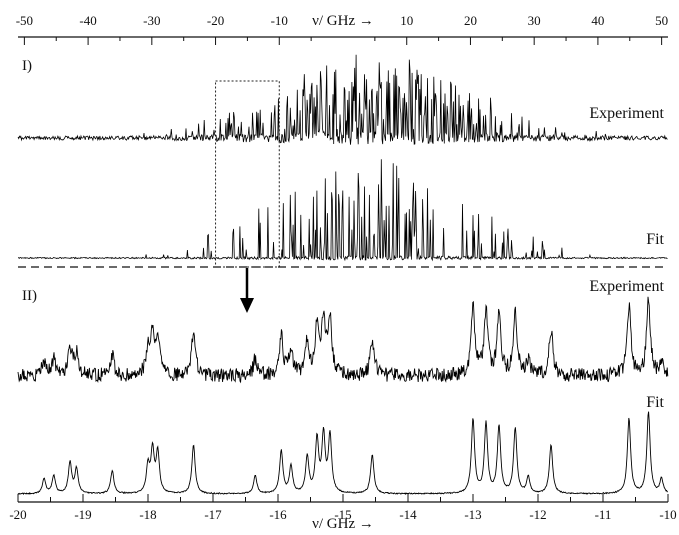  I want to click on bottom-axis-tick-label: -14, so click(408, 514).